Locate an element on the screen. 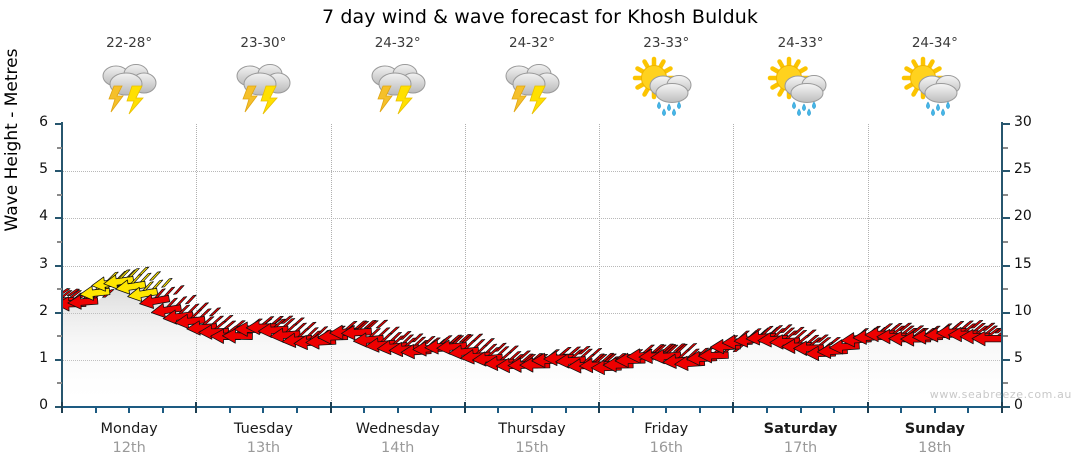 This screenshot has width=1080, height=475. temperature-range: 22-28° is located at coordinates (129, 43).